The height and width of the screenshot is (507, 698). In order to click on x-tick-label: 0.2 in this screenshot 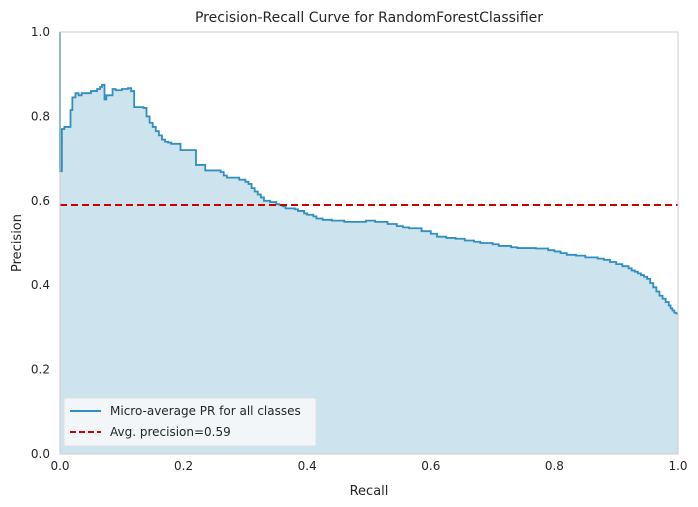, I will do `click(183, 466)`.